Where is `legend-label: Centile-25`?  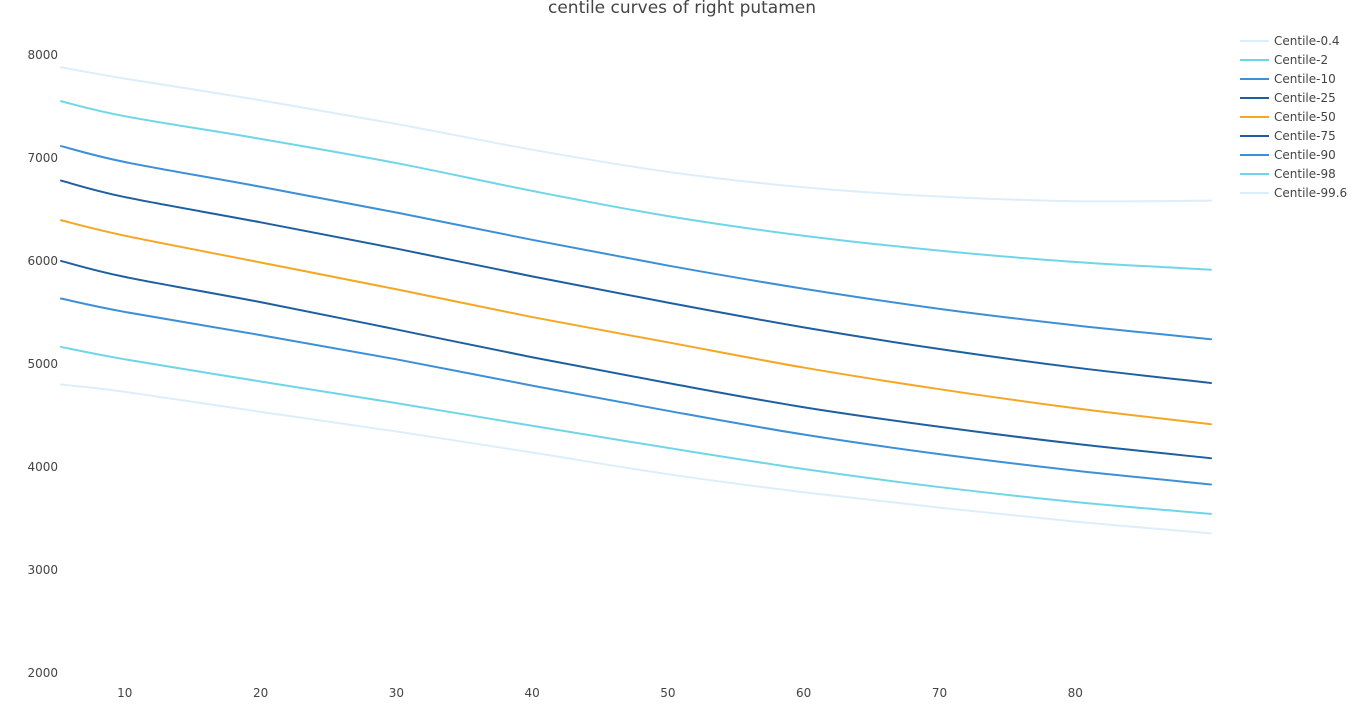
legend-label: Centile-25 is located at coordinates (1305, 98).